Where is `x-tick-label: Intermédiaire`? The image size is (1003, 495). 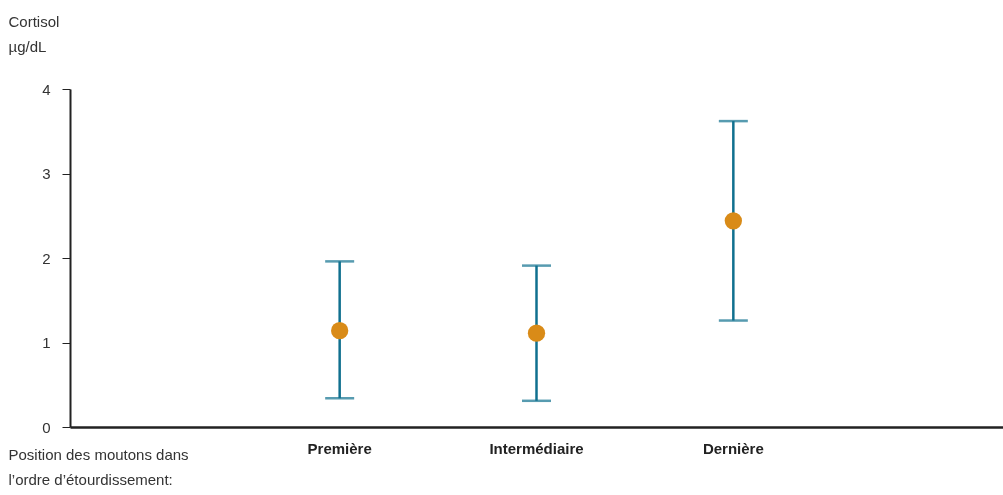
x-tick-label: Intermédiaire is located at coordinates (536, 448).